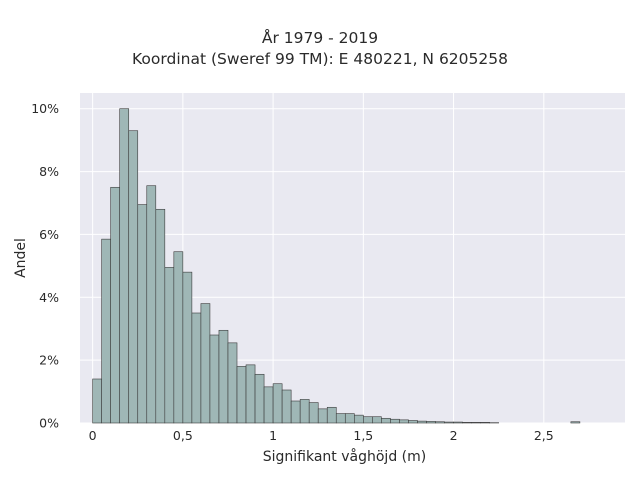 The width and height of the screenshot is (640, 480). Describe the element at coordinates (49, 171) in the screenshot. I see `y-tick-label: 8%` at that location.